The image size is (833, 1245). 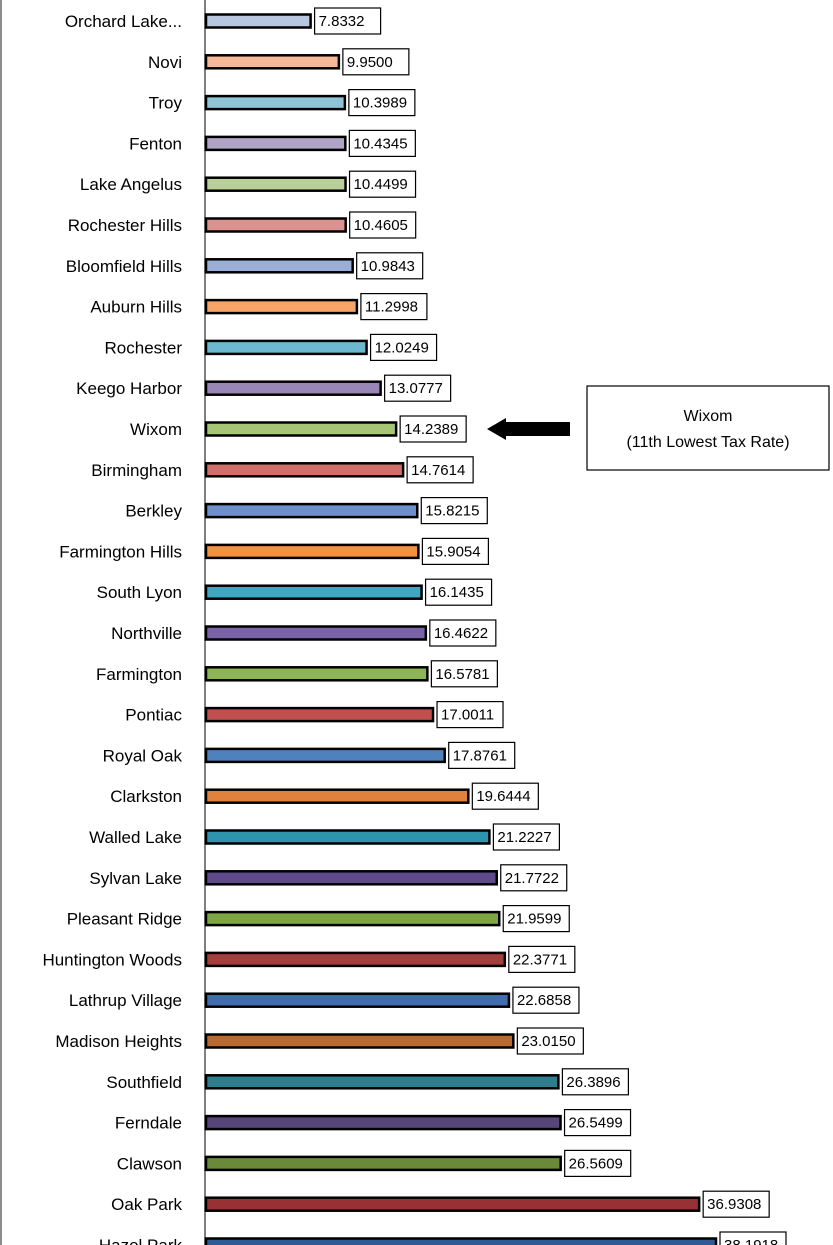 I want to click on category-label: Rochester Hills, so click(x=125, y=225).